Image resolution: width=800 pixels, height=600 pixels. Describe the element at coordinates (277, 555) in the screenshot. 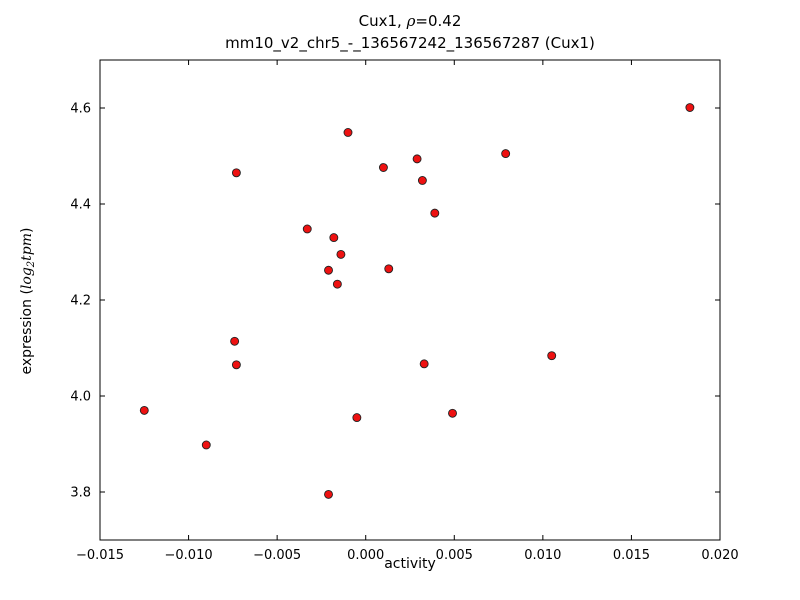

I see `x-tick-label: −0.005` at that location.